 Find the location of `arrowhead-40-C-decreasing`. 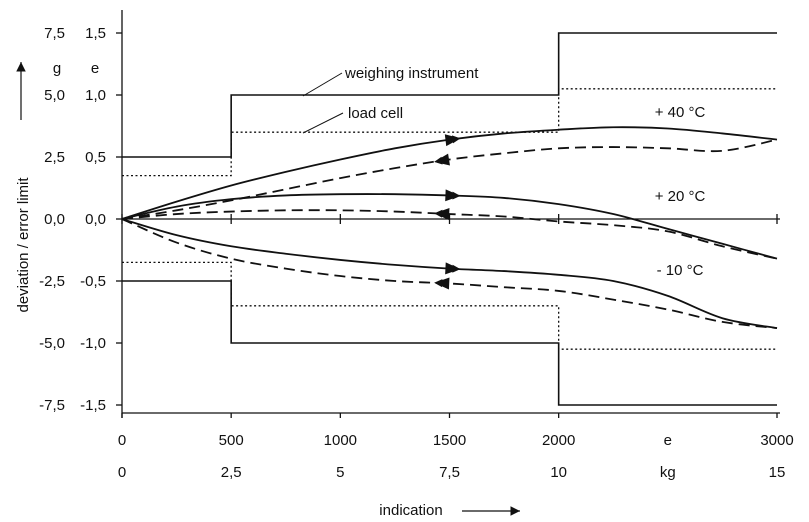

arrowhead-40-C-decreasing is located at coordinates (442, 159).